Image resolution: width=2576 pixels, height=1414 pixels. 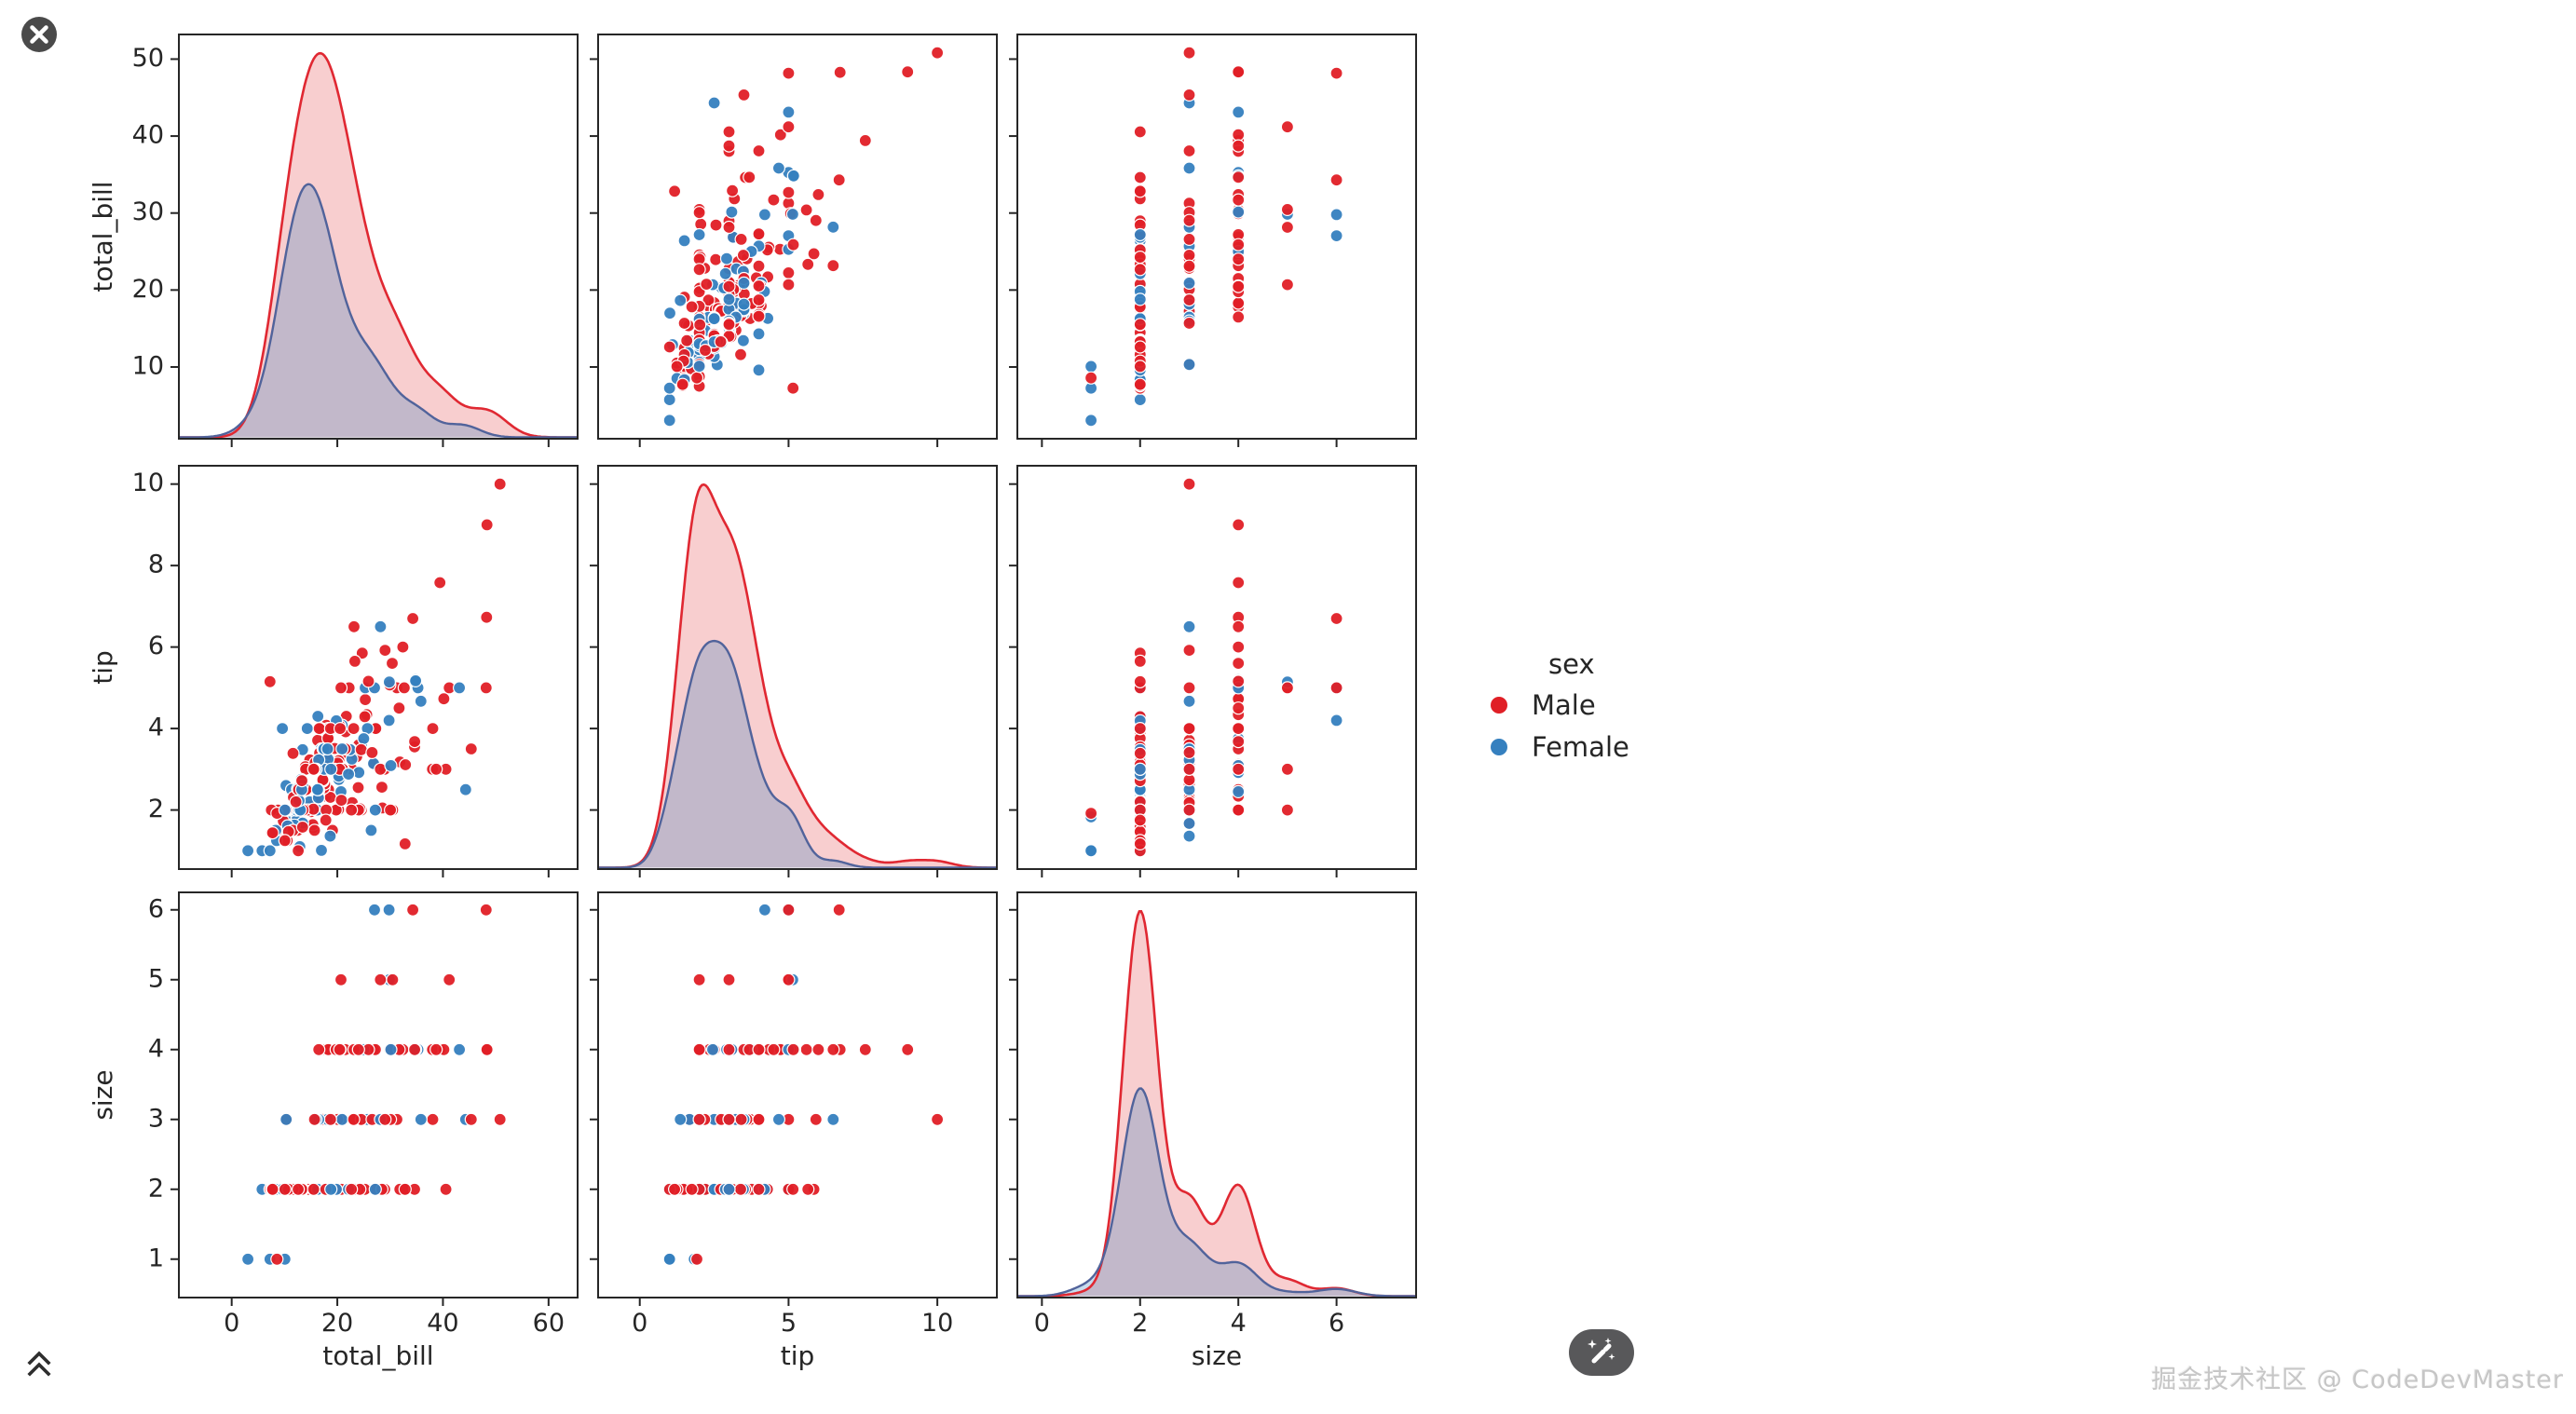 What do you see at coordinates (103, 1094) in the screenshot?
I see `y-axis-label: size` at bounding box center [103, 1094].